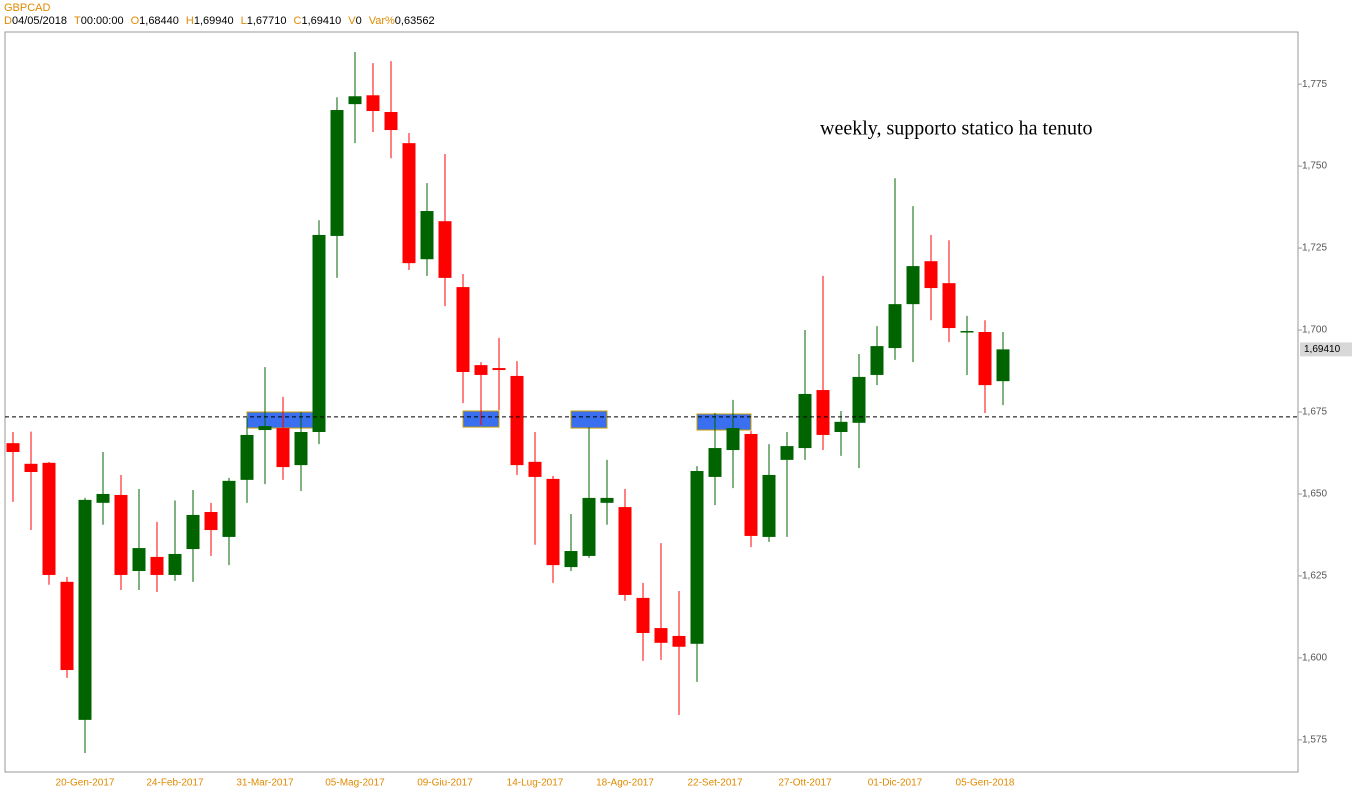 The image size is (1352, 801). Describe the element at coordinates (985, 783) in the screenshot. I see `x-tick-label: 05-Gen-2018` at that location.